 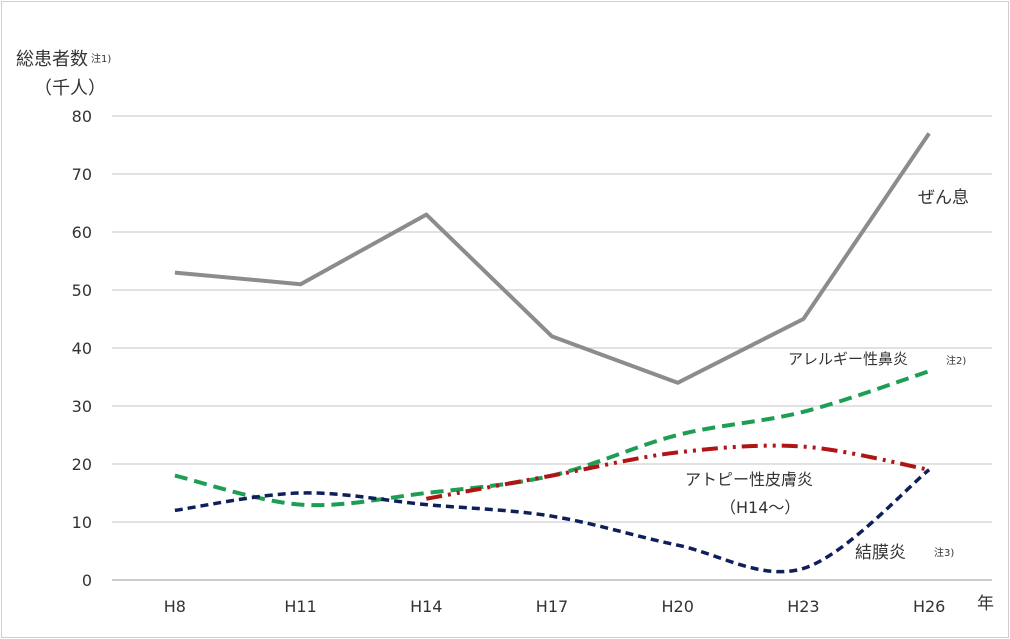 I want to click on series-note-conjunctivitis: 注3), so click(x=944, y=552).